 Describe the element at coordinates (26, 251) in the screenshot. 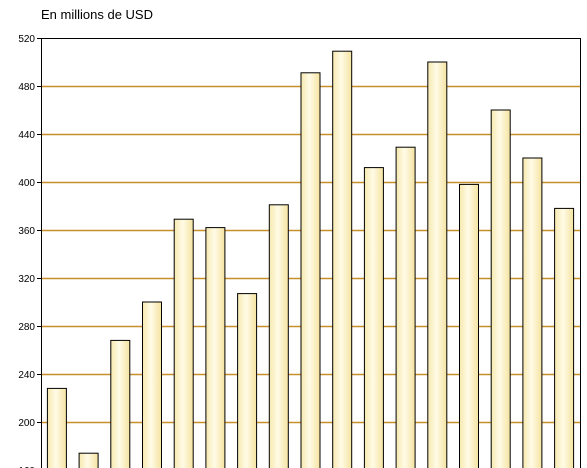

I see `y-tick-labels: 160 200 240 280 320 360 400 440 480 520` at that location.